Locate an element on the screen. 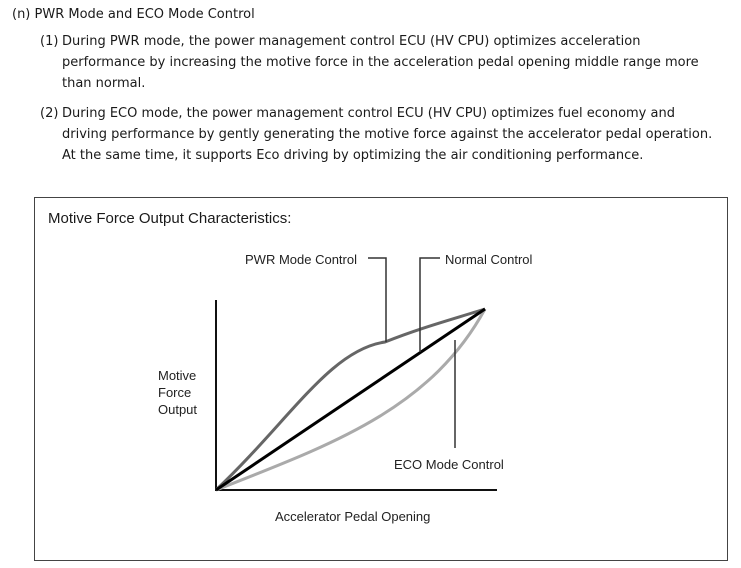 This screenshot has height=568, width=741. item-number: (2) is located at coordinates (49, 113).